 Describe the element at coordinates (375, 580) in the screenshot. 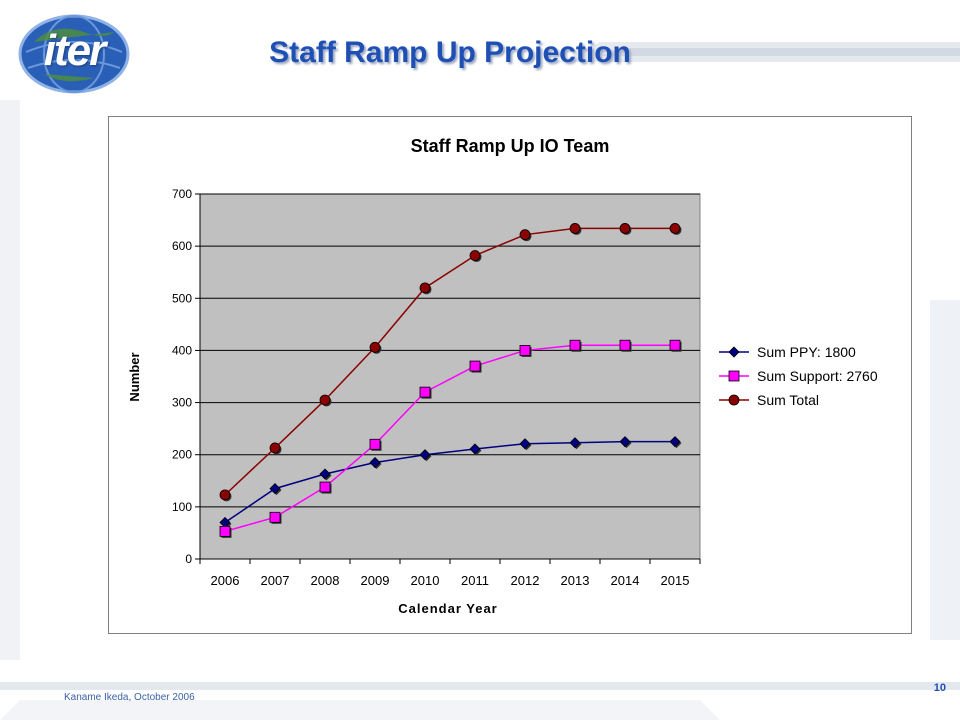

I see `x-tick-label: 2009` at that location.